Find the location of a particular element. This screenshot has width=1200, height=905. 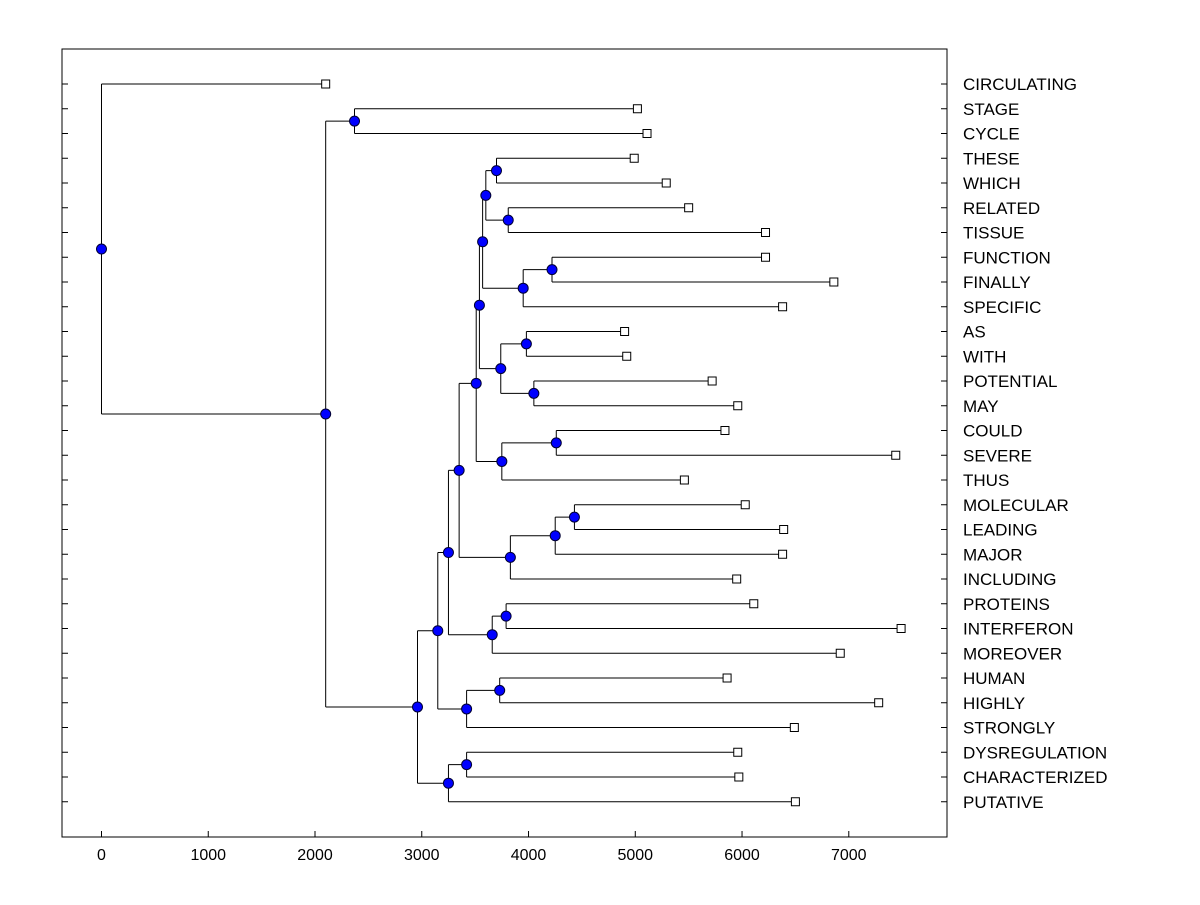

leaf-marker-with is located at coordinates (627, 356).